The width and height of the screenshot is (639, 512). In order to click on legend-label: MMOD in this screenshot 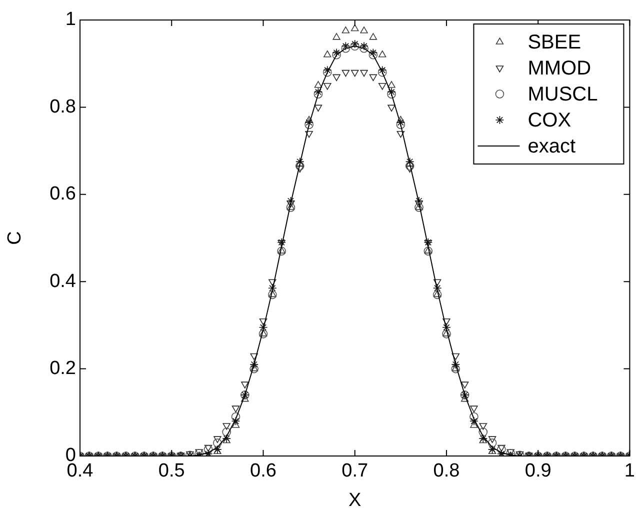, I will do `click(560, 69)`.